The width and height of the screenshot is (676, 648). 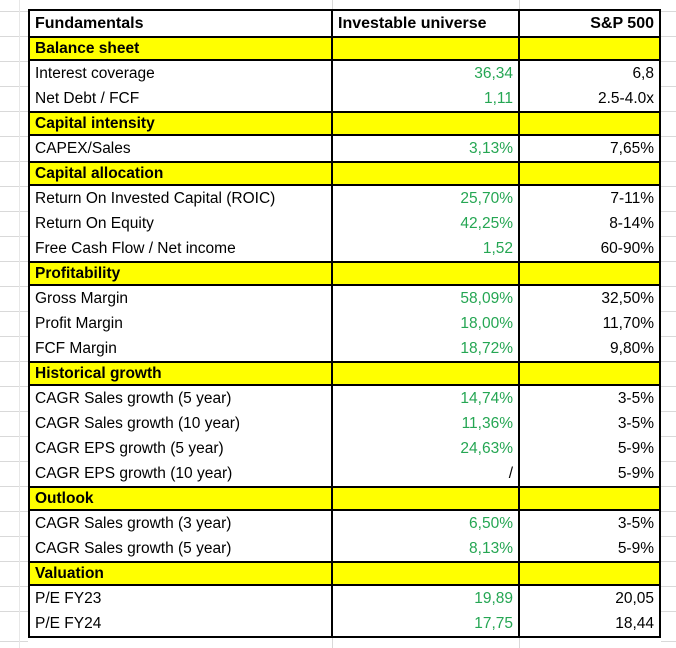 I want to click on cell-label: Return On Invested Capital (ROIC), so click(x=181, y=198).